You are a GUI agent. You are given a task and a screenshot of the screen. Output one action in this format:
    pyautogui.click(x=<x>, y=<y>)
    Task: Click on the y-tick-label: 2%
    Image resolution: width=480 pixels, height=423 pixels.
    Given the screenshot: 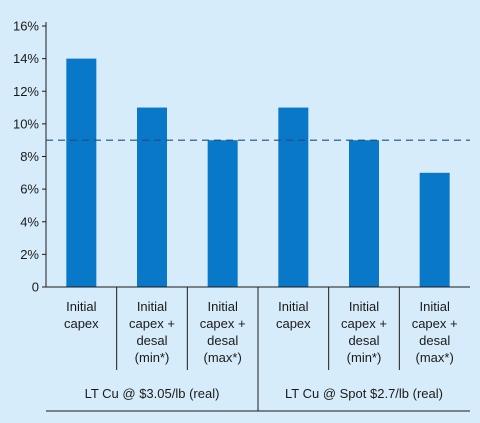 What is the action you would take?
    pyautogui.click(x=29, y=254)
    